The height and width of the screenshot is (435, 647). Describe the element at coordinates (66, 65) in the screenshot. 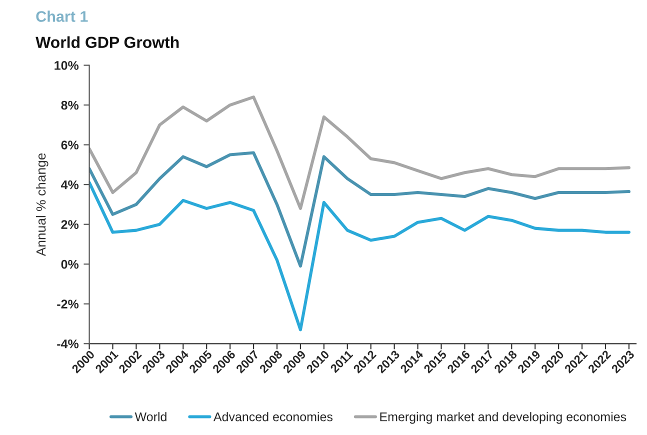

I see `y-tick-label: 10%` at that location.